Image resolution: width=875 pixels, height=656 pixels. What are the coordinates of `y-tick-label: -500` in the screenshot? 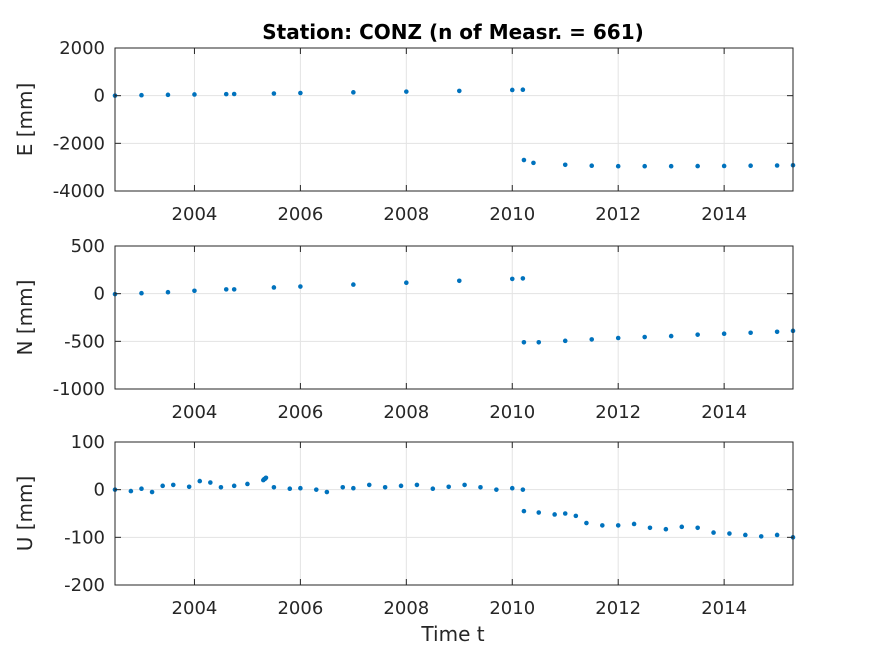 It's located at (84, 341).